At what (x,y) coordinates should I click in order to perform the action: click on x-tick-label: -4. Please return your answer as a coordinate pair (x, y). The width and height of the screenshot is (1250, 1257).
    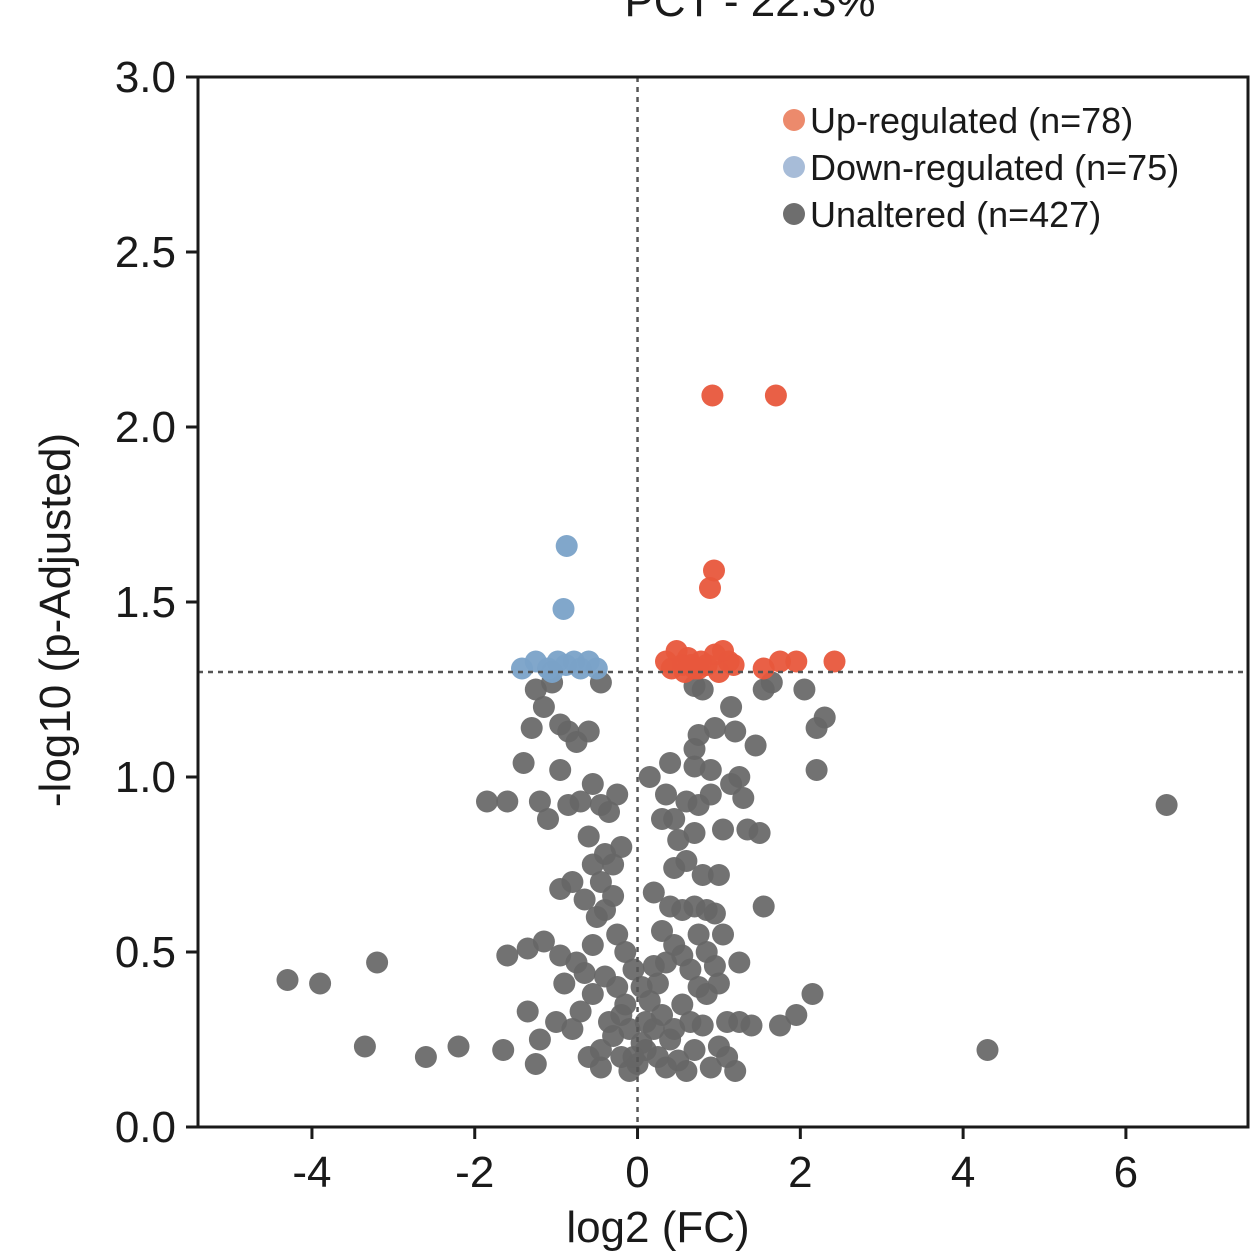
    Looking at the image, I should click on (311, 1172).